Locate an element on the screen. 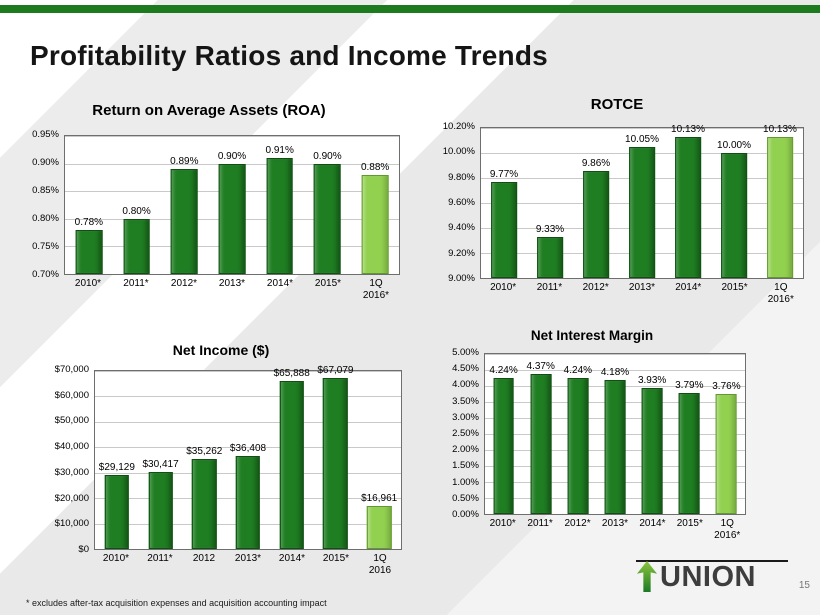  bar-value-label: 3.76% is located at coordinates (726, 386).